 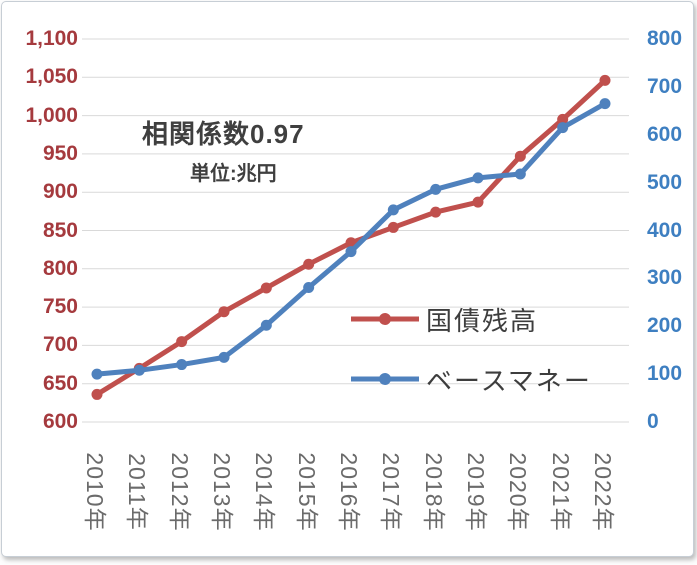 What do you see at coordinates (60, 345) in the screenshot?
I see `left-axis-tick: 700` at bounding box center [60, 345].